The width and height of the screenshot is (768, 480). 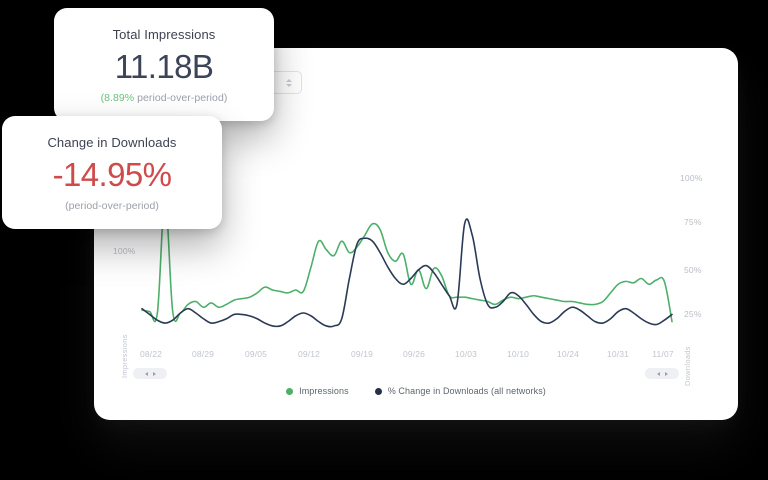 I want to click on stat-card-value: -14.95%, so click(x=112, y=174).